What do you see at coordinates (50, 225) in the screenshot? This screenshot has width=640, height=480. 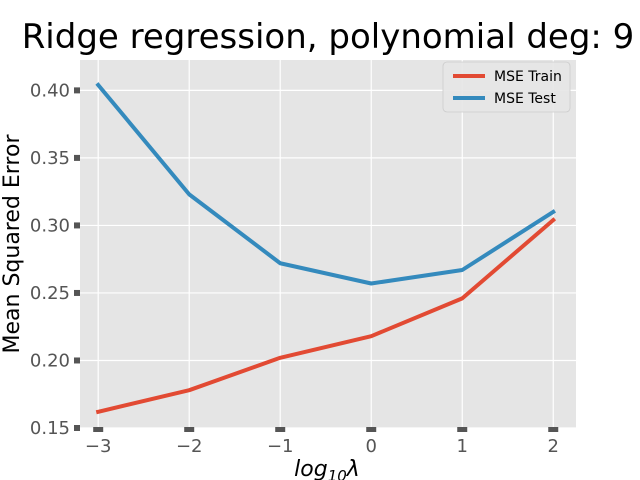 I see `y-tick-label: 0.30` at bounding box center [50, 225].